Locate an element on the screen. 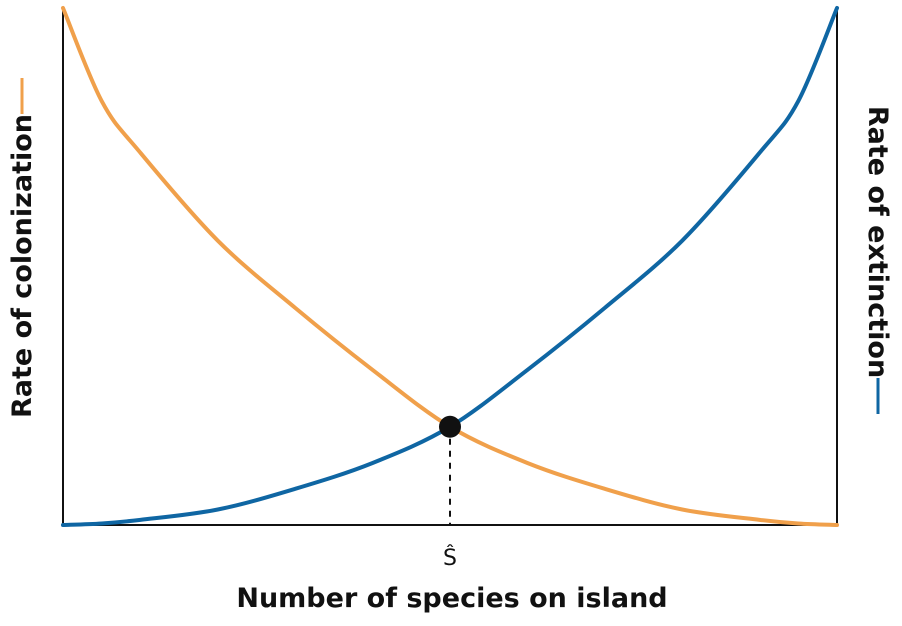  x-axis-title: Number of species on island is located at coordinates (451, 598).